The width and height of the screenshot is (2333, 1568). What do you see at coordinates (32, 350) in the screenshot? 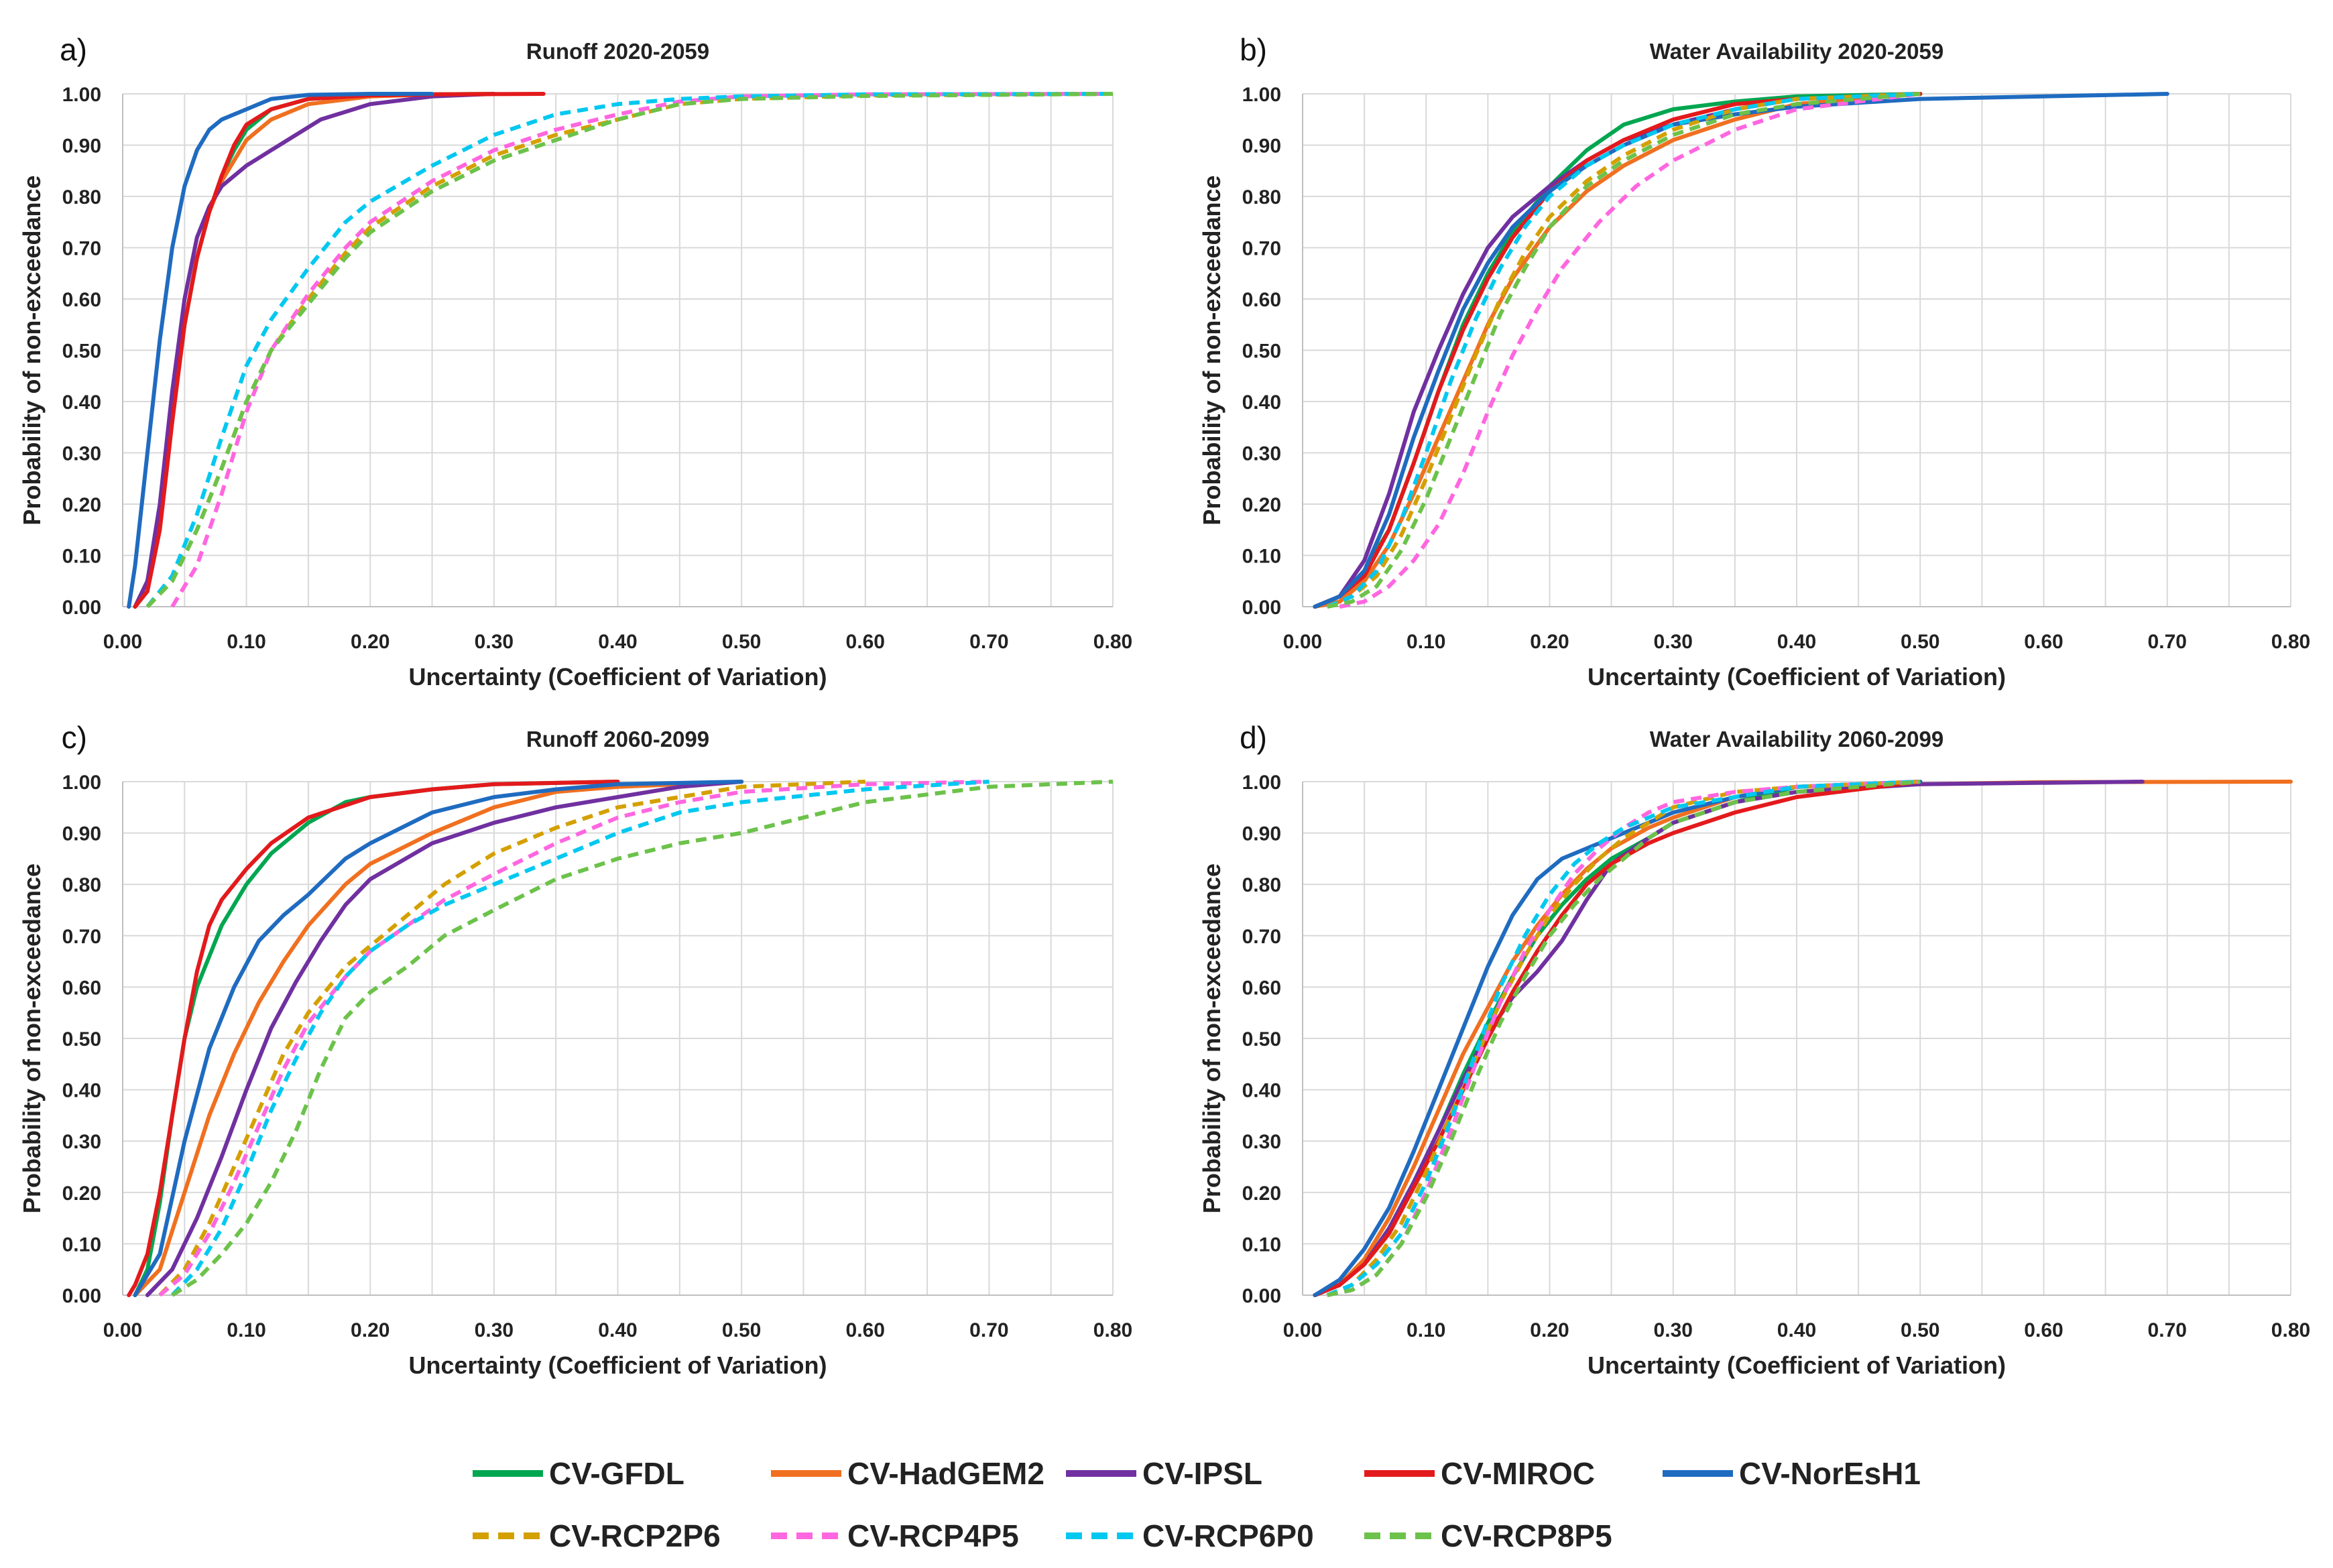
I see `y-axis-label: Probability of non-exceedance` at bounding box center [32, 350].